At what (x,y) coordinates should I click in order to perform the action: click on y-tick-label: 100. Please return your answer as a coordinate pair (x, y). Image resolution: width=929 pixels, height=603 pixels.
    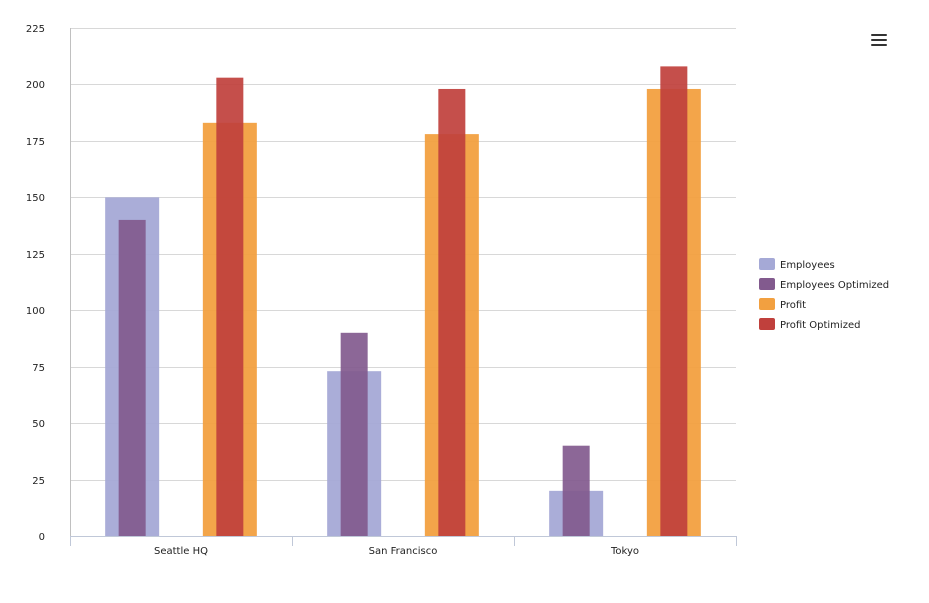
    Looking at the image, I should click on (35, 311).